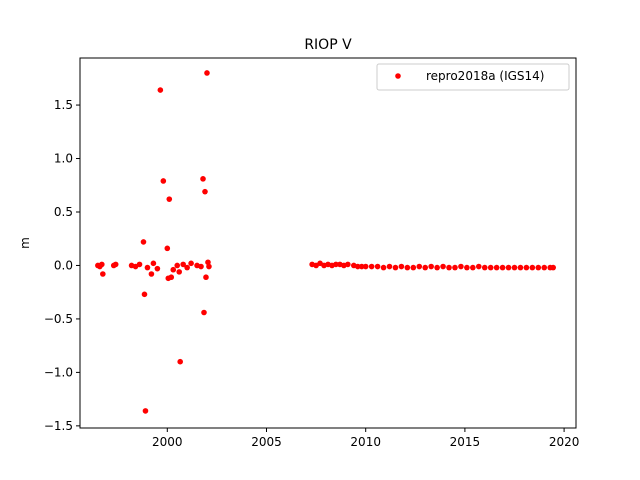 This screenshot has height=480, width=640. I want to click on y-axis: −1.5 −1.0 −0.5 0.0 0.5 1.0 1.5, so click(62, 265).